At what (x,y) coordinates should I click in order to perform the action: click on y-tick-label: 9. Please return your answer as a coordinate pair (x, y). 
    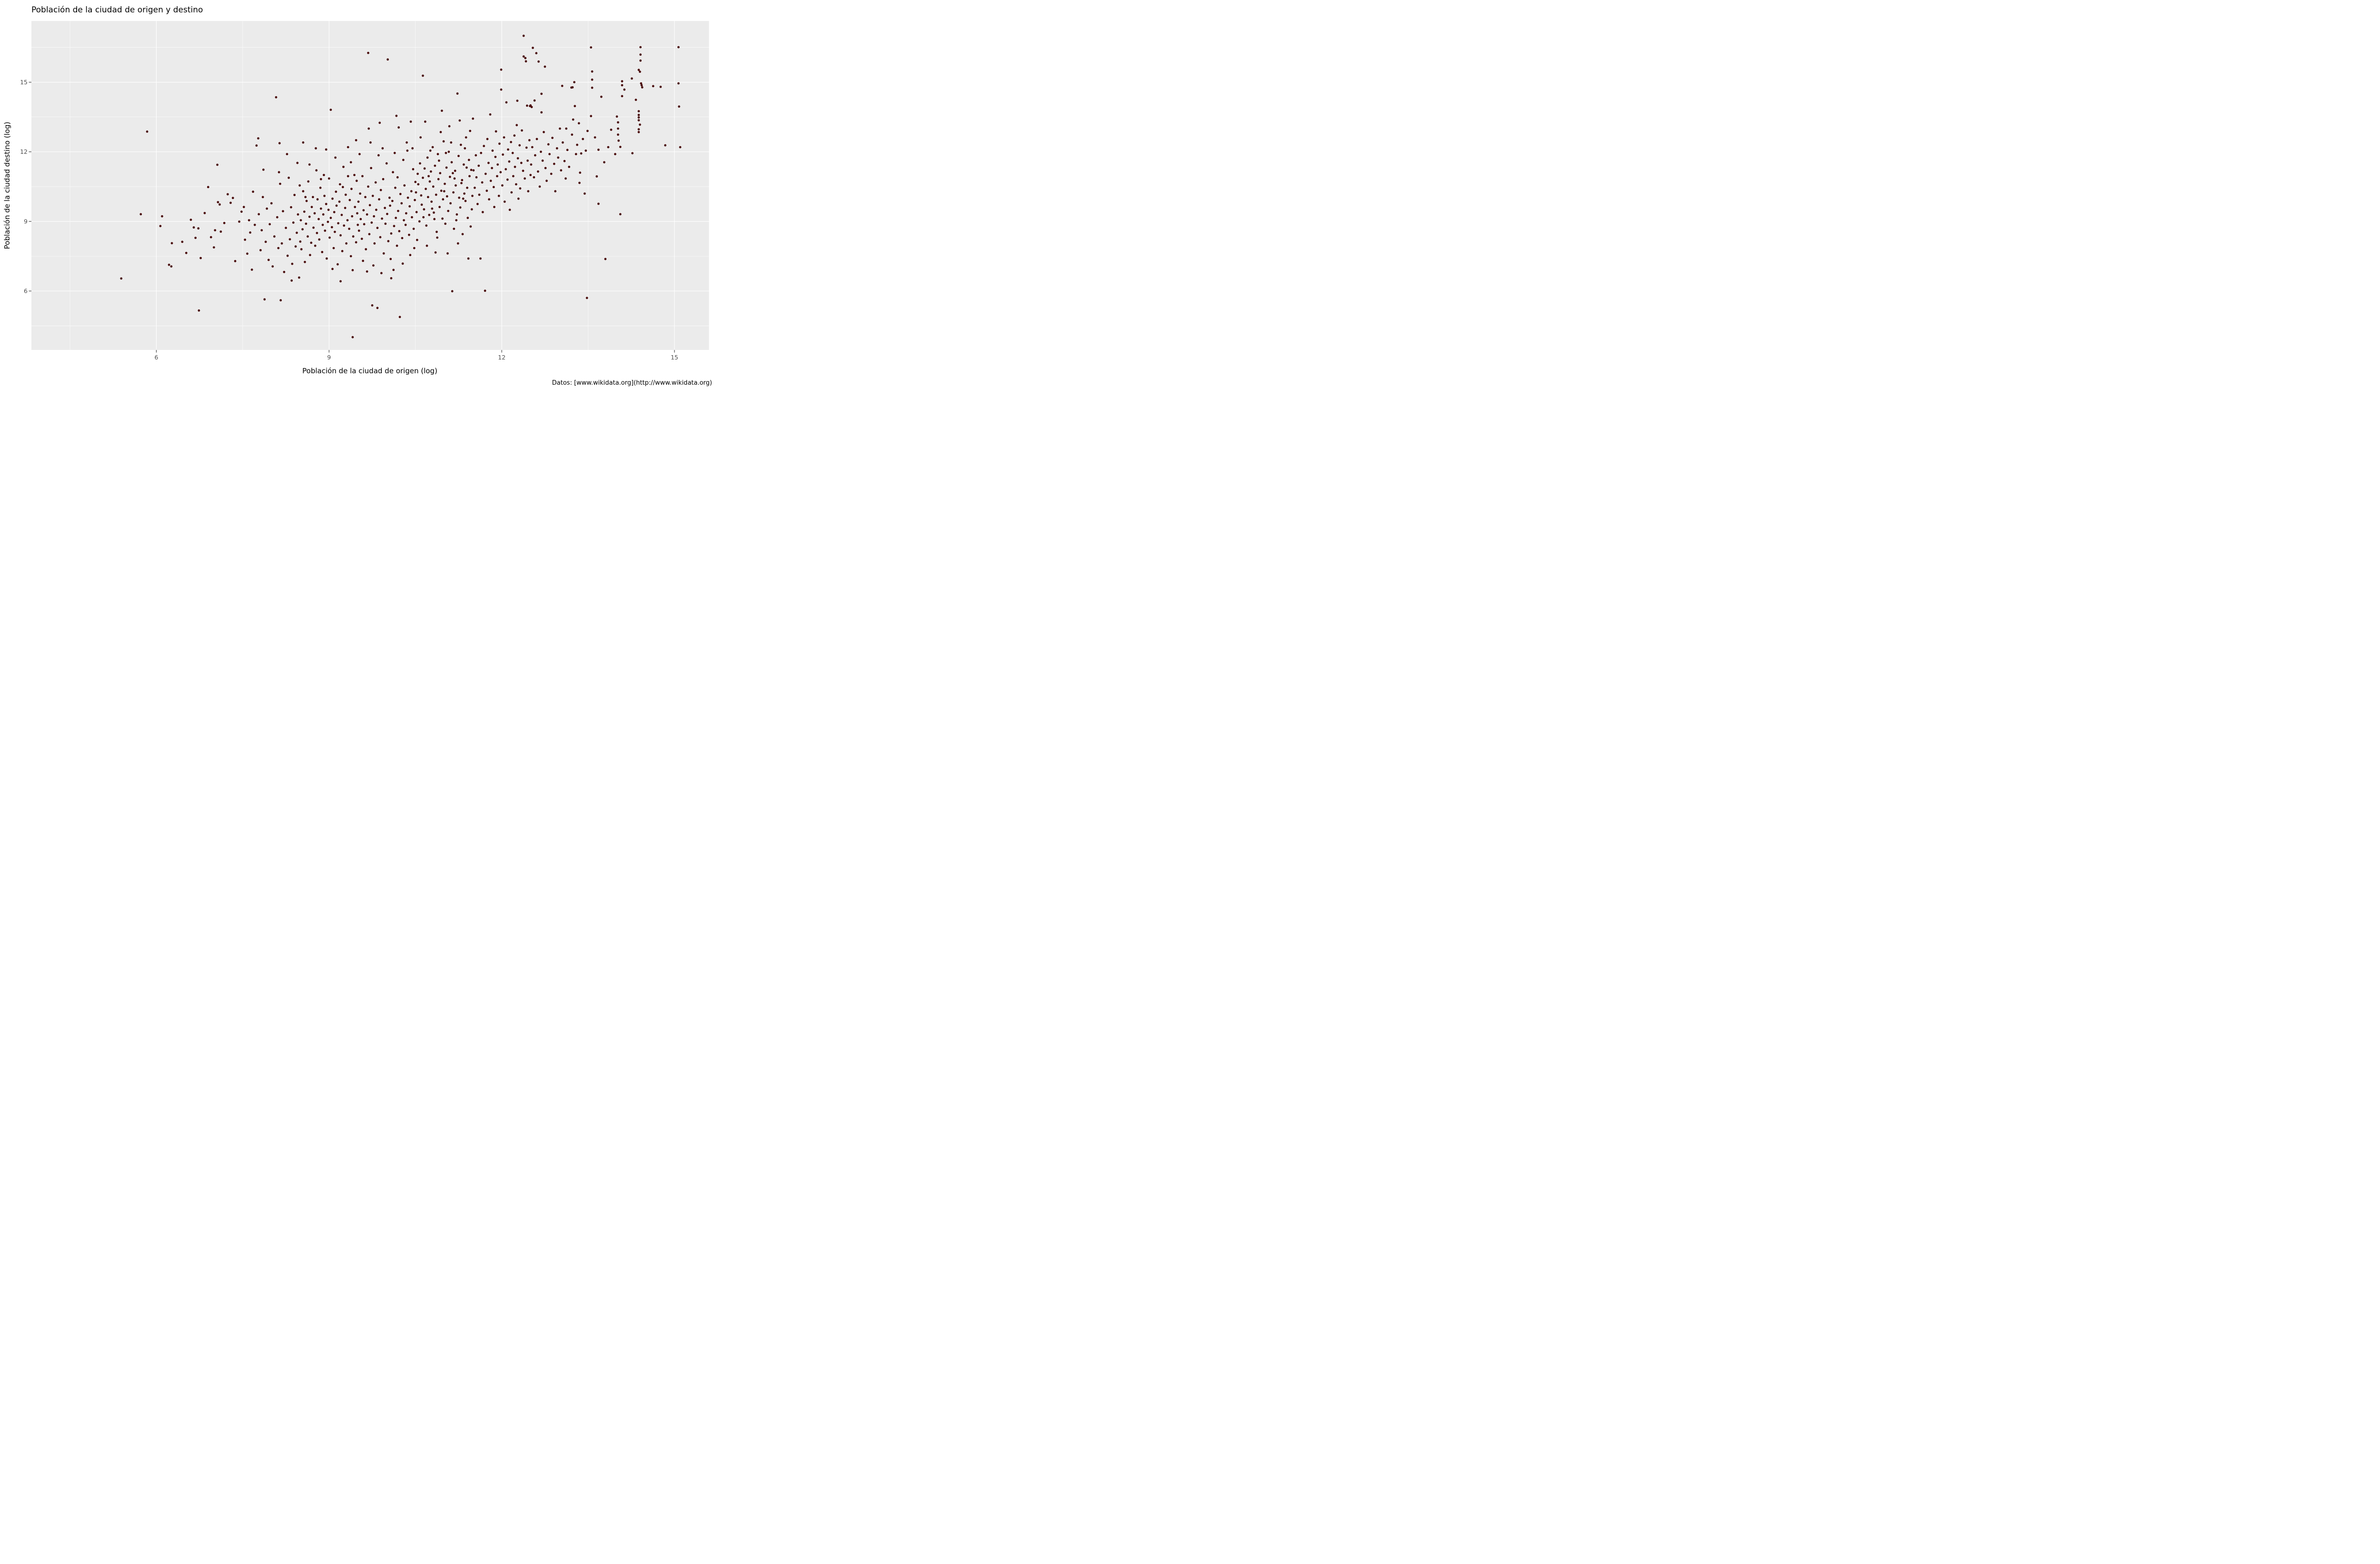
    Looking at the image, I should click on (26, 221).